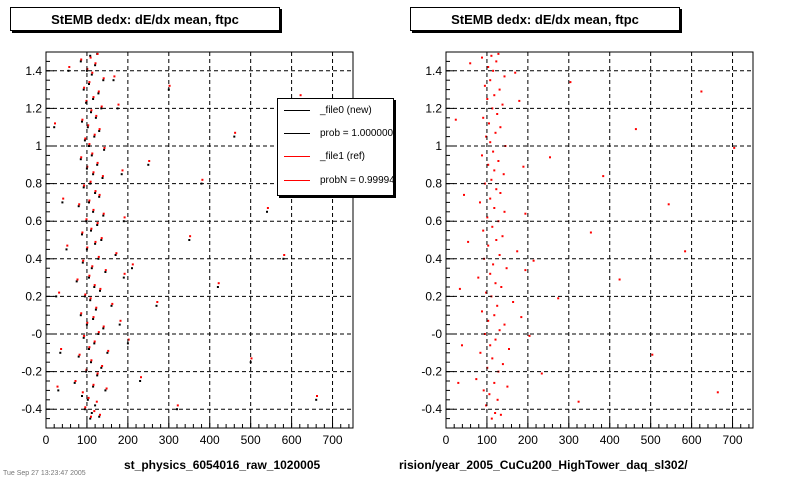  I want to click on right-ytick-label: -0, so click(436, 334).